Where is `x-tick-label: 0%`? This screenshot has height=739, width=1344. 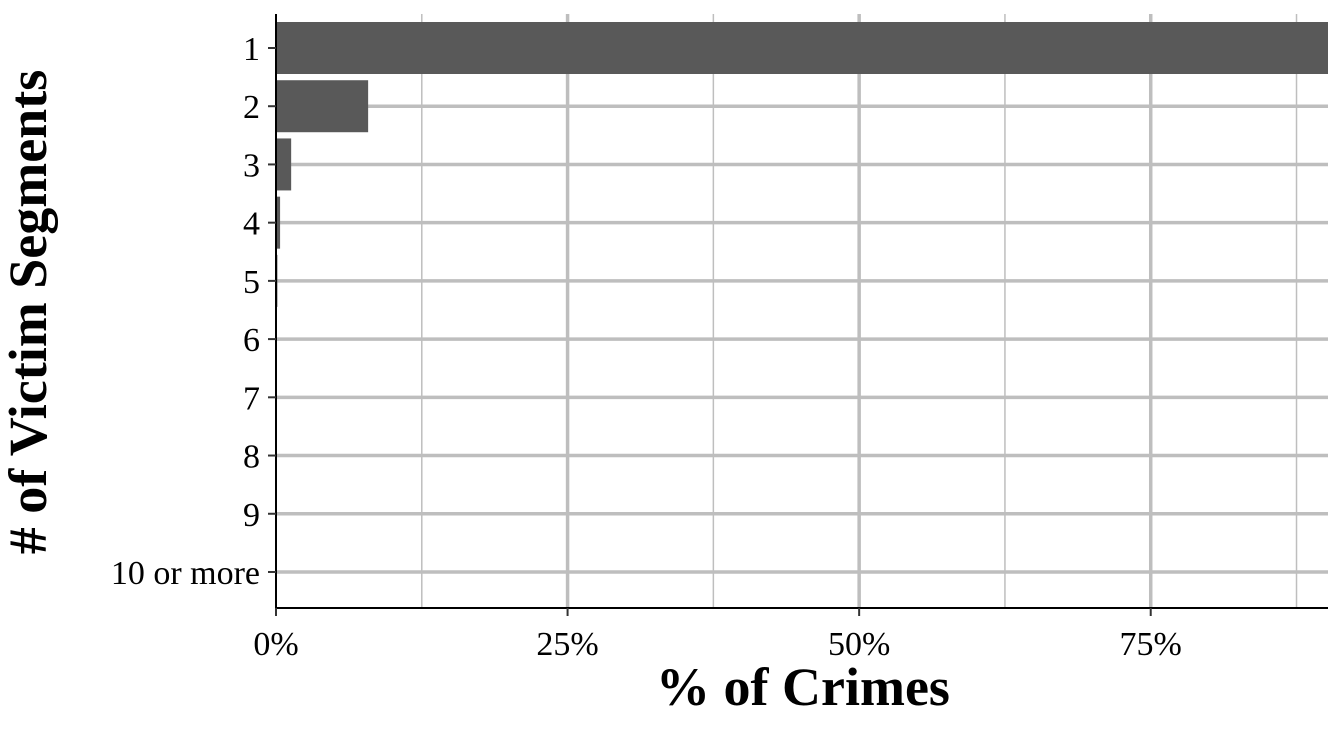
x-tick-label: 0% is located at coordinates (275, 644).